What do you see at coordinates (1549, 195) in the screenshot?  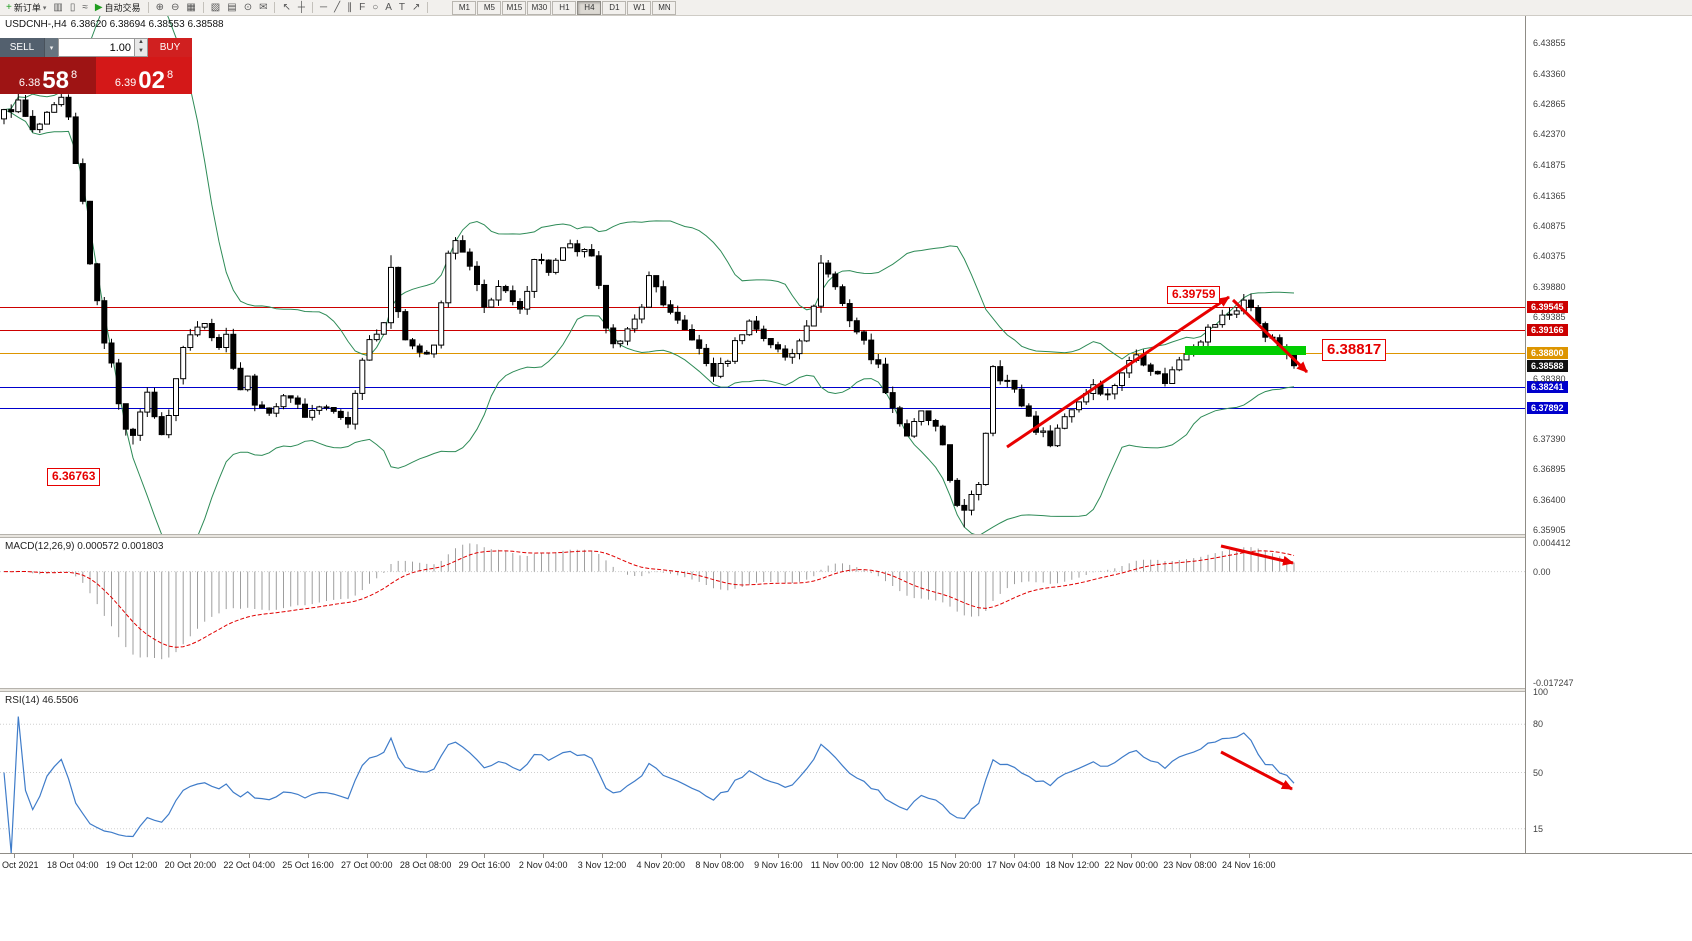 I see `price-axis-label: 6.41365` at bounding box center [1549, 195].